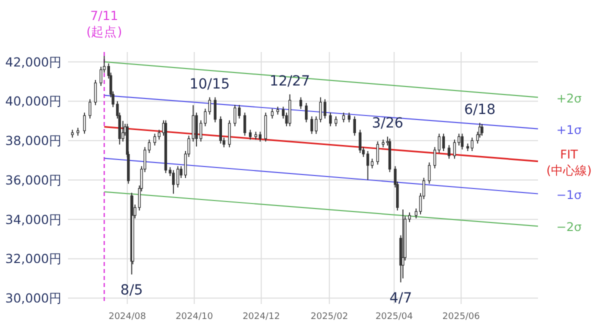 This screenshot has width=600, height=324. Describe the element at coordinates (33, 140) in the screenshot. I see `y-tick-label: 38,000円` at that location.